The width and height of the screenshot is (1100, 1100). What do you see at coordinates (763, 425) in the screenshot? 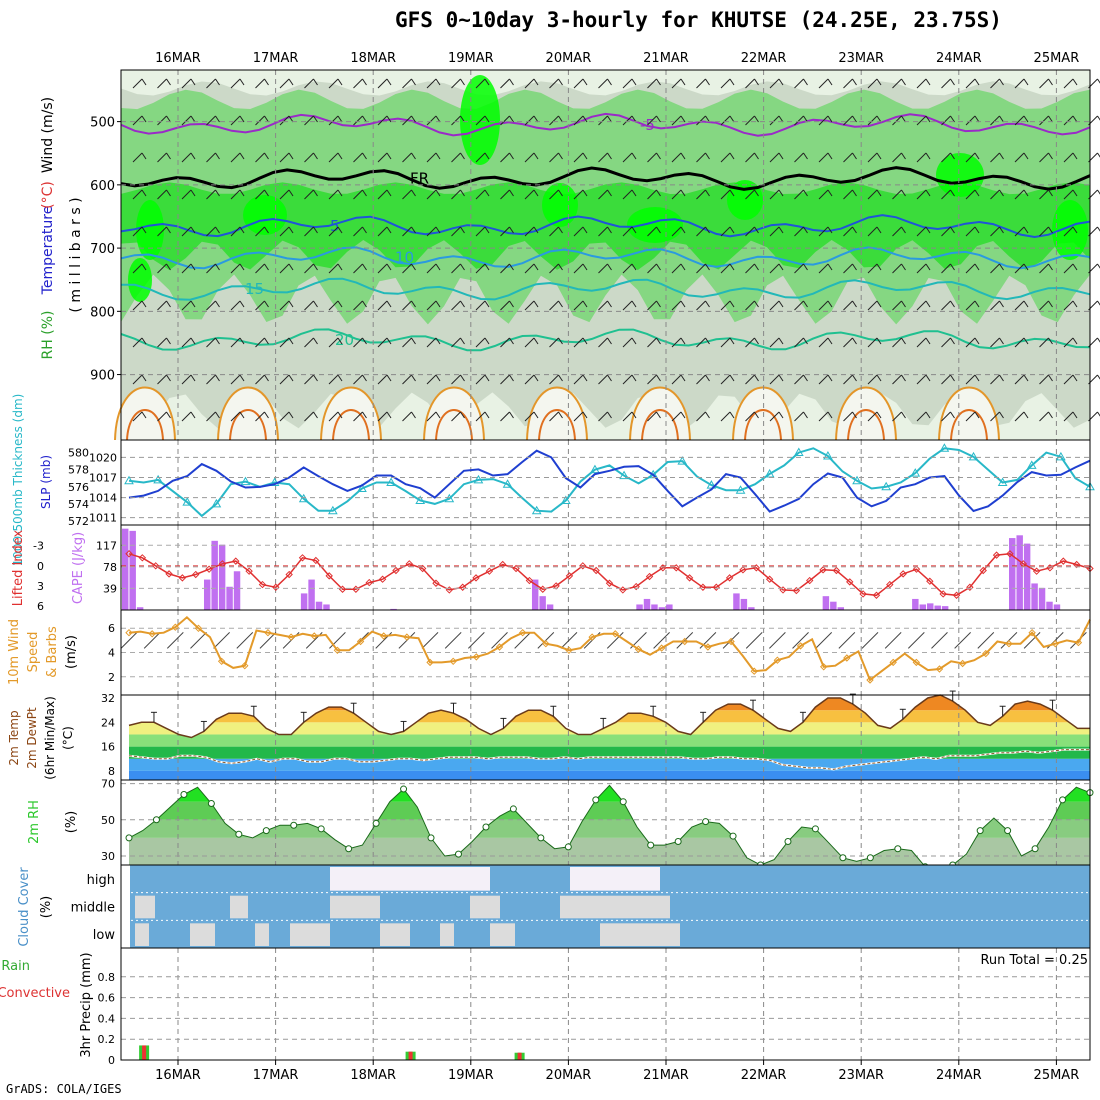
I see `isotherm-dome` at bounding box center [763, 425].